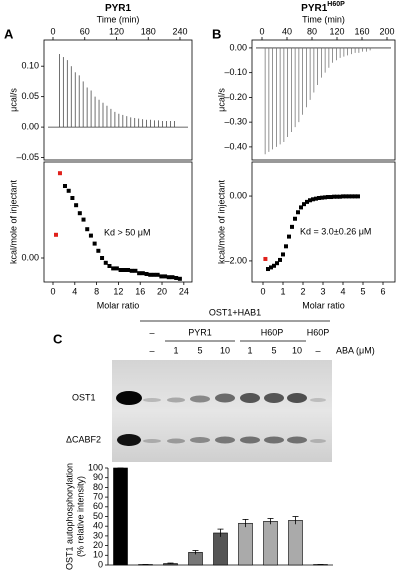  Describe the element at coordinates (282, 291) in the screenshot. I see `x-tick-label: 1` at that location.